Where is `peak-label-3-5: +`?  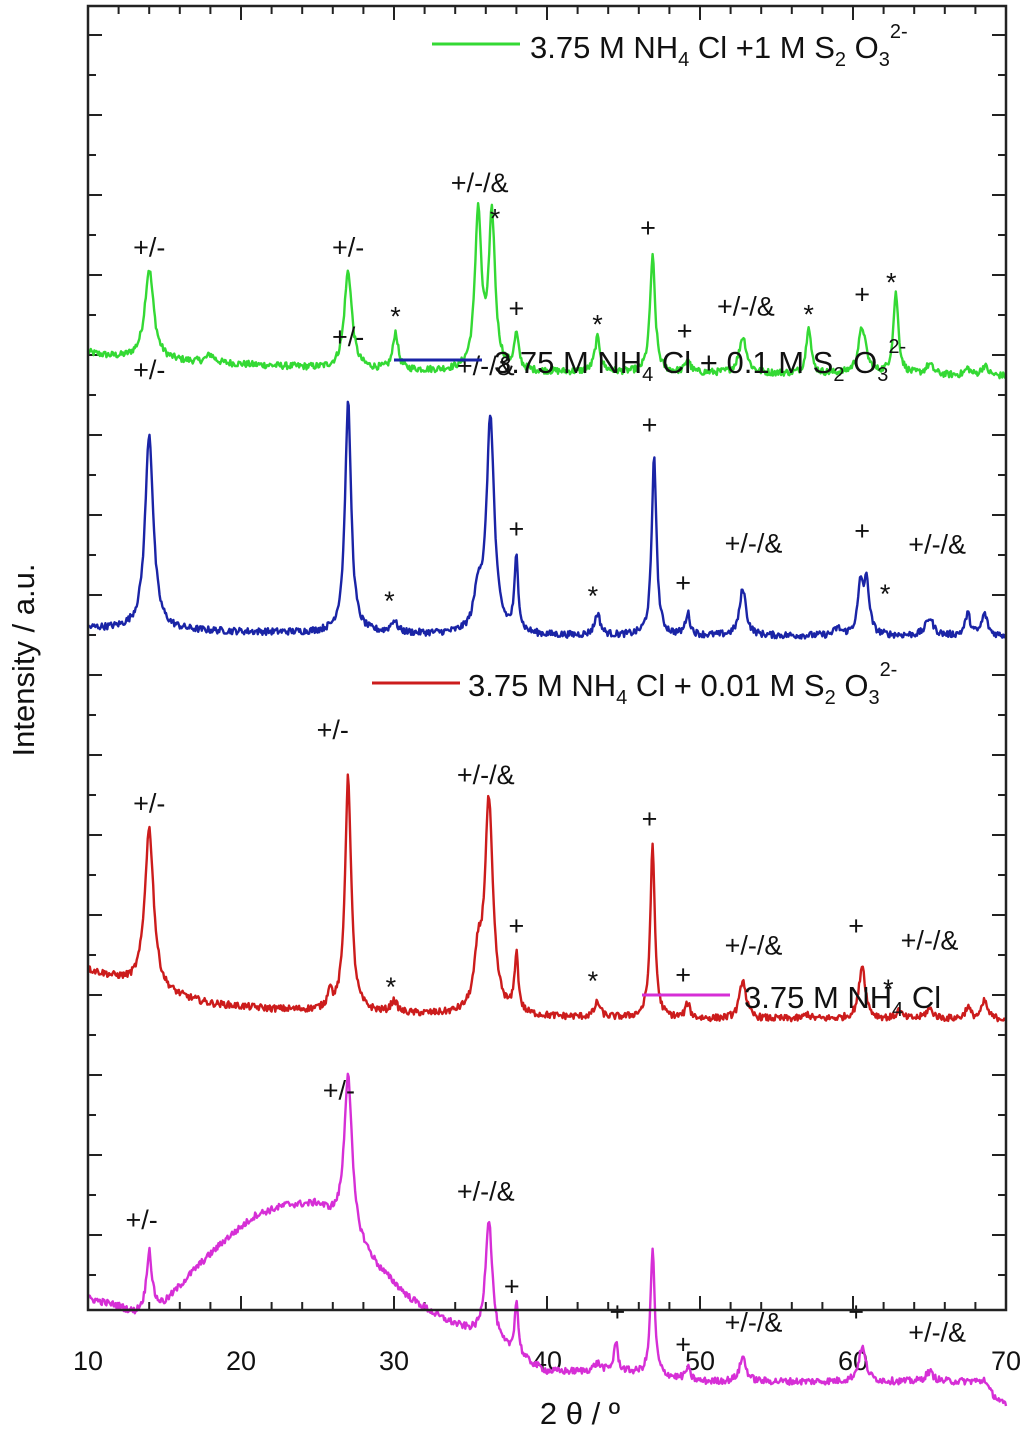 peak-label-3-5: + is located at coordinates (517, 926).